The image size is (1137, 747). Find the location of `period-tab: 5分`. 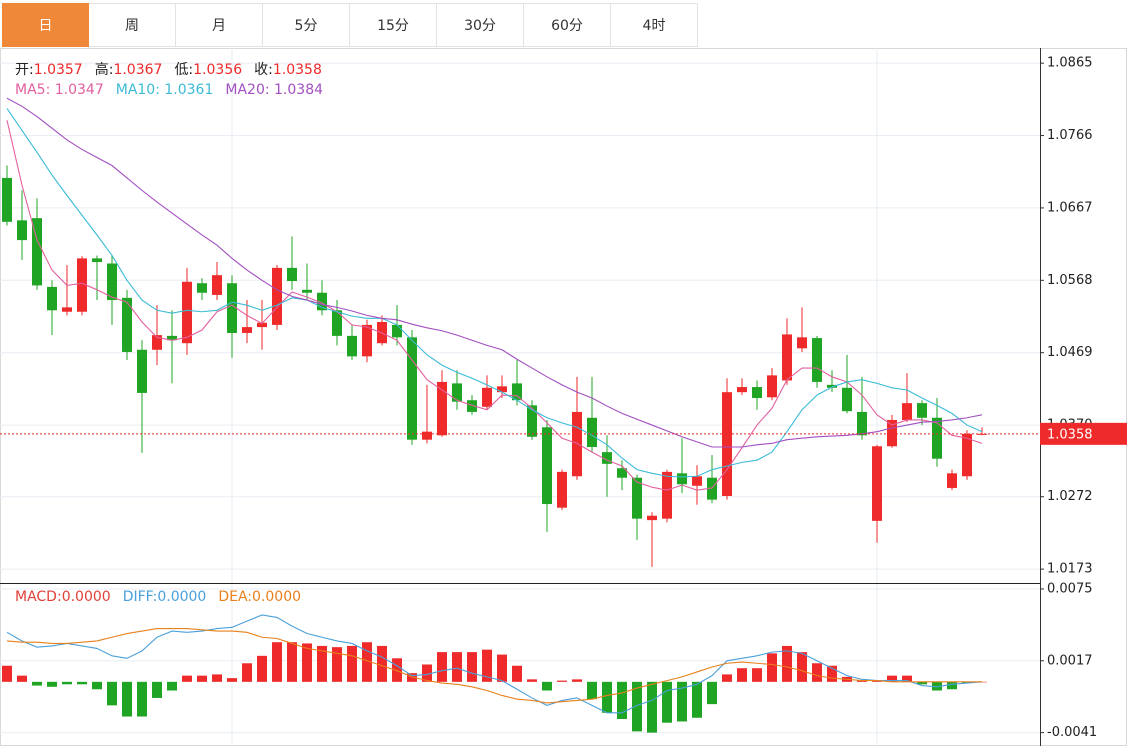

period-tab: 5分 is located at coordinates (306, 25).